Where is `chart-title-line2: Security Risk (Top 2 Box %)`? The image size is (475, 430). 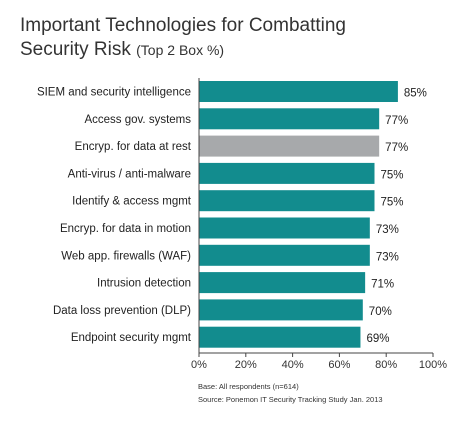 chart-title-line2: Security Risk (Top 2 Box %) is located at coordinates (183, 50).